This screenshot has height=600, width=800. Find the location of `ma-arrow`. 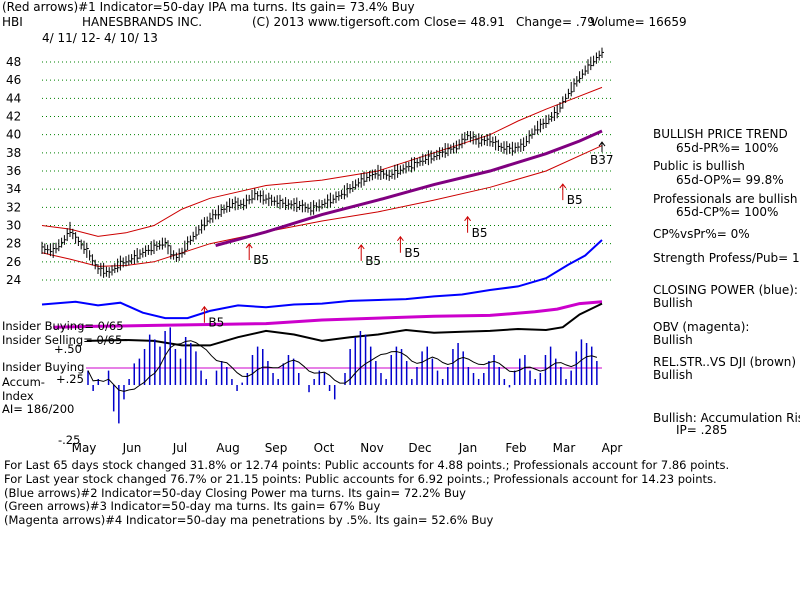

ma-arrow is located at coordinates (602, 147).